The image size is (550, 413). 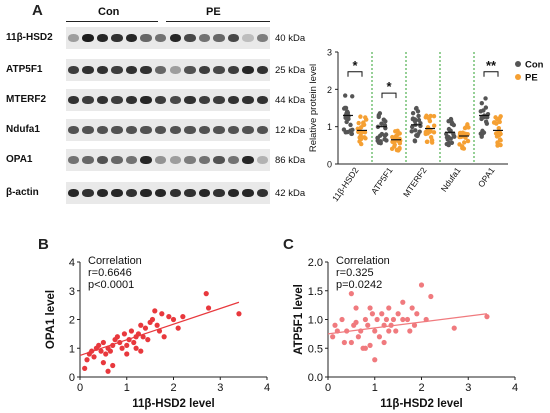 I want to click on correlation-annotation: p=0.0242, so click(x=359, y=285).